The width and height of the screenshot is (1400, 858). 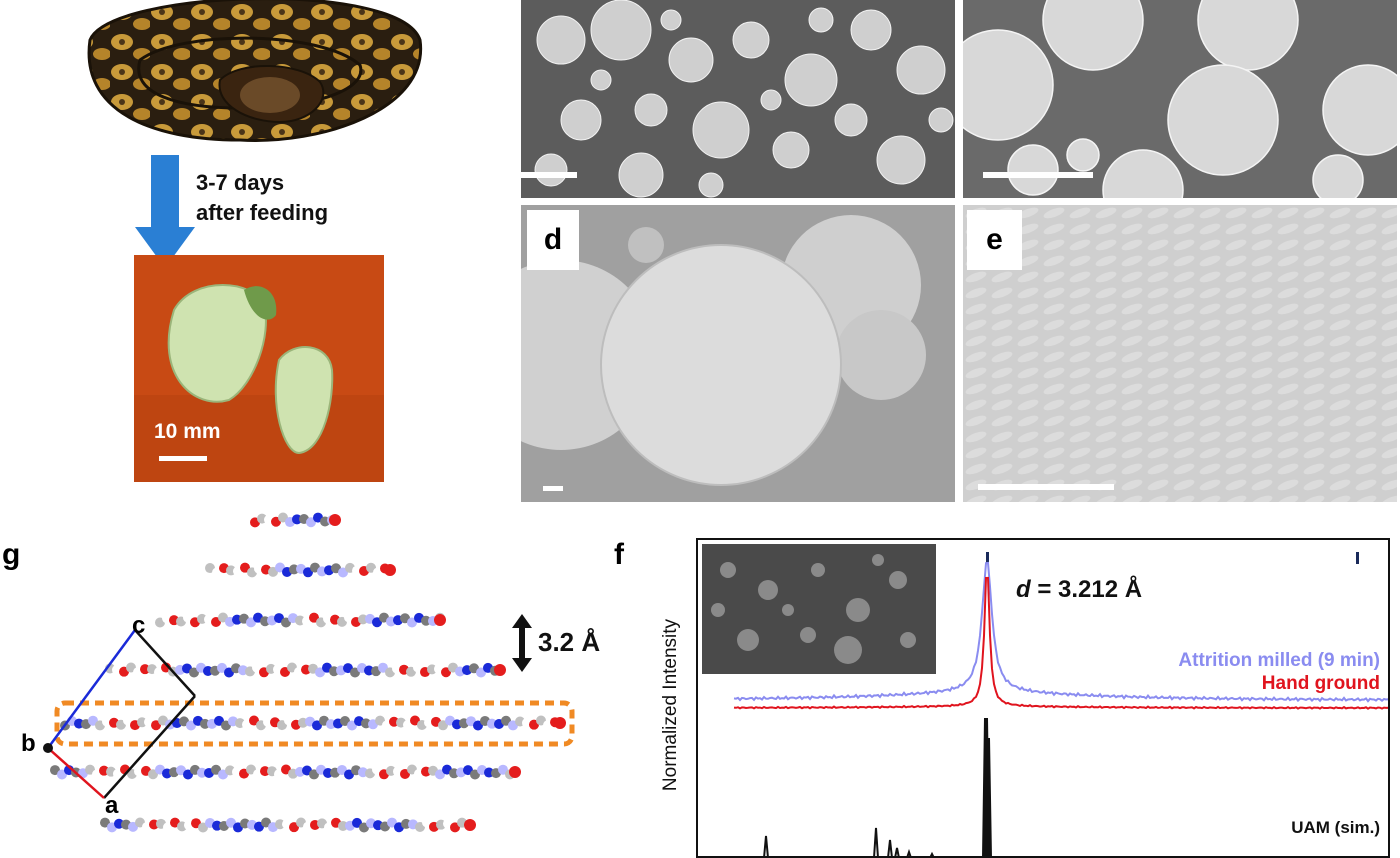 I want to click on urate-pellets-image, so click(x=259, y=368).